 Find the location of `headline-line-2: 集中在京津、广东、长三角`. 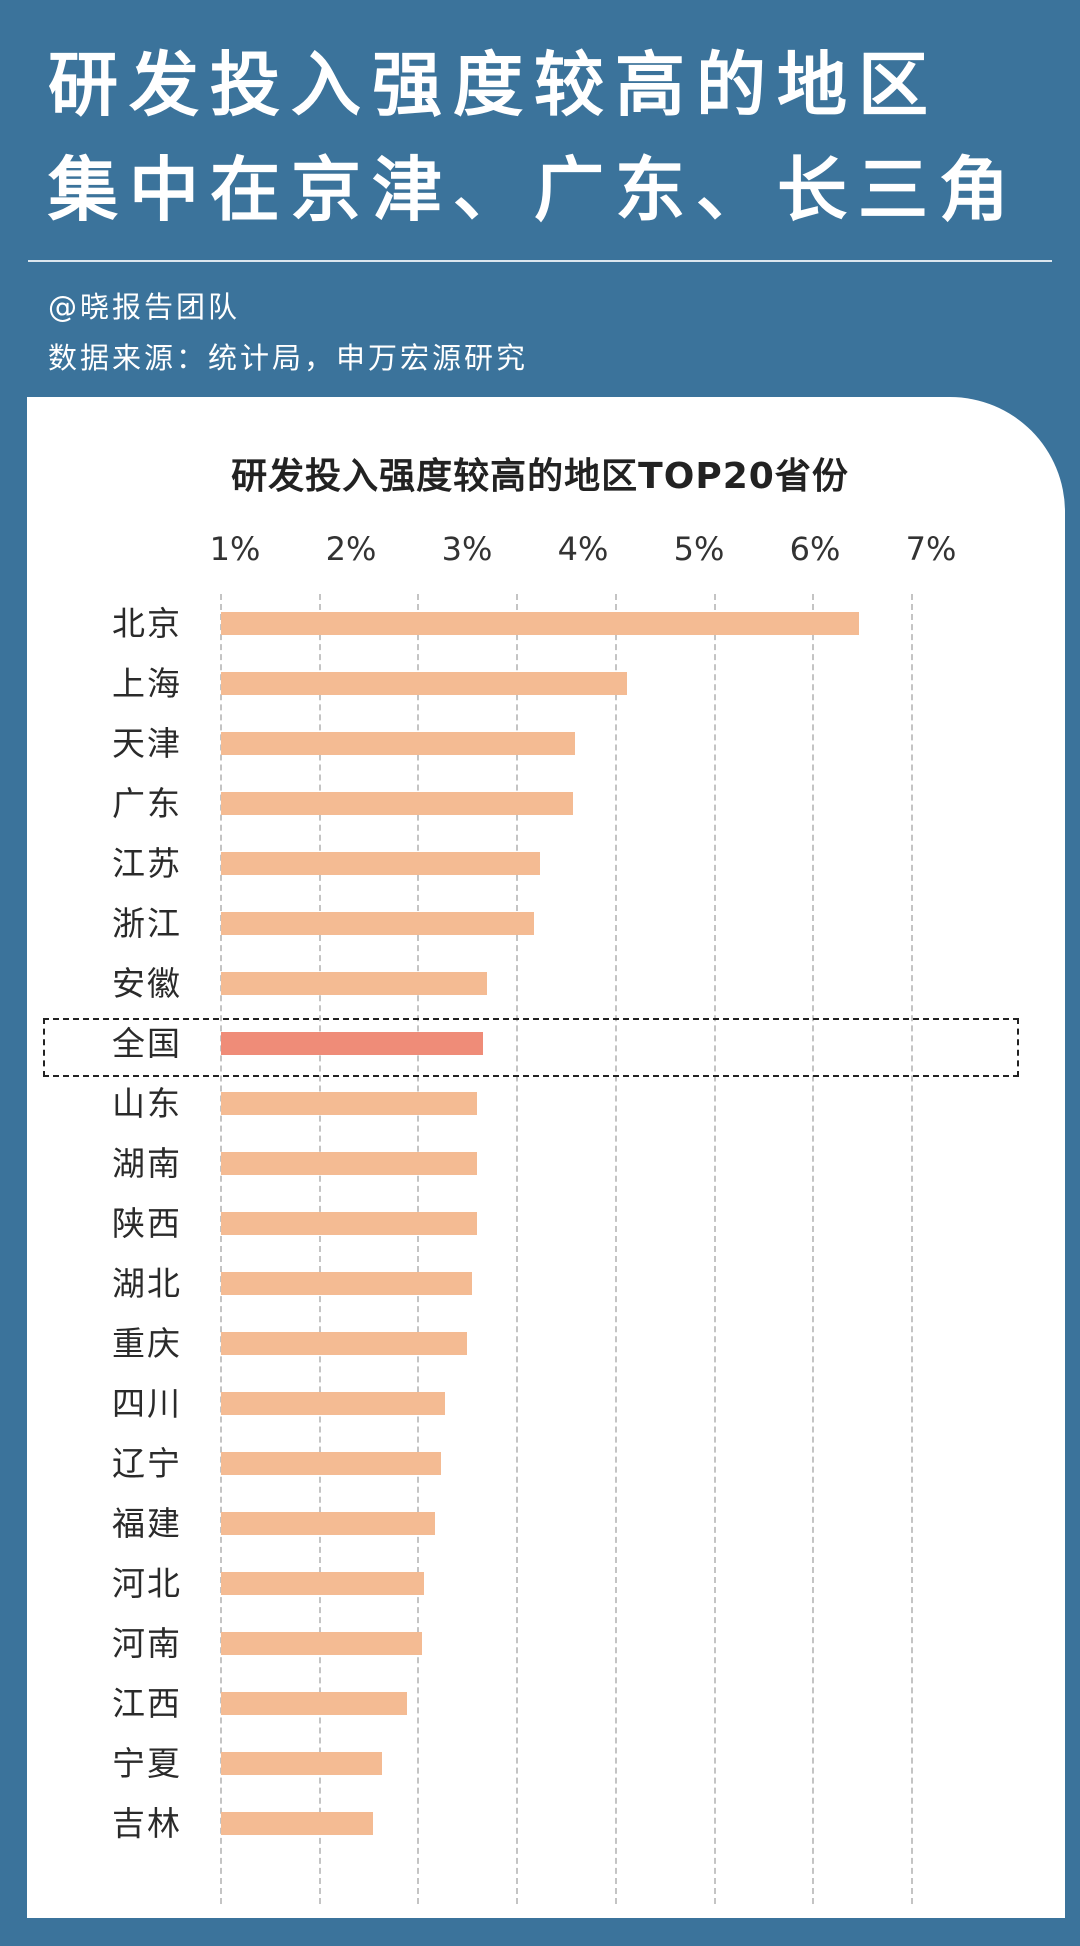

headline-line-2: 集中在京津、广东、长三角 is located at coordinates (534, 190).